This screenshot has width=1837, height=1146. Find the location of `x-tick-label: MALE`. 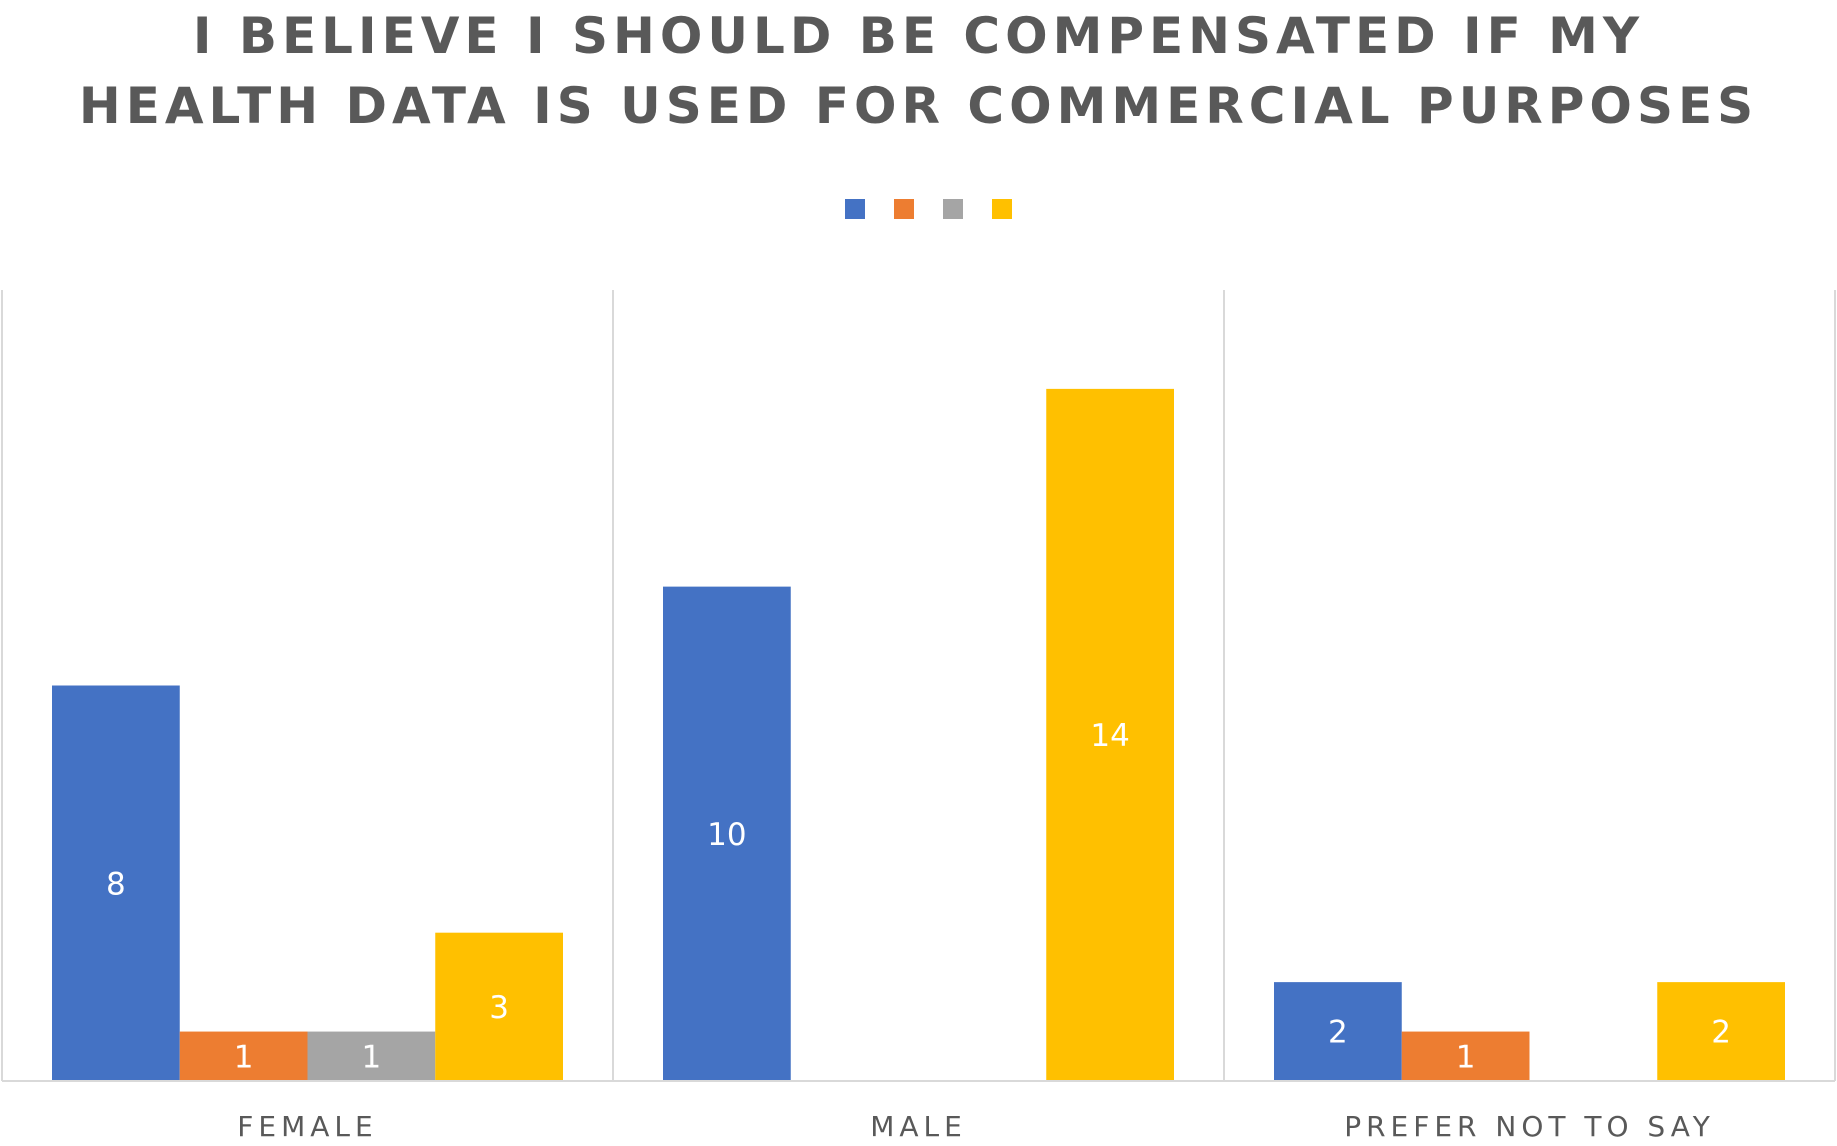

x-tick-label: MALE is located at coordinates (918, 1126).